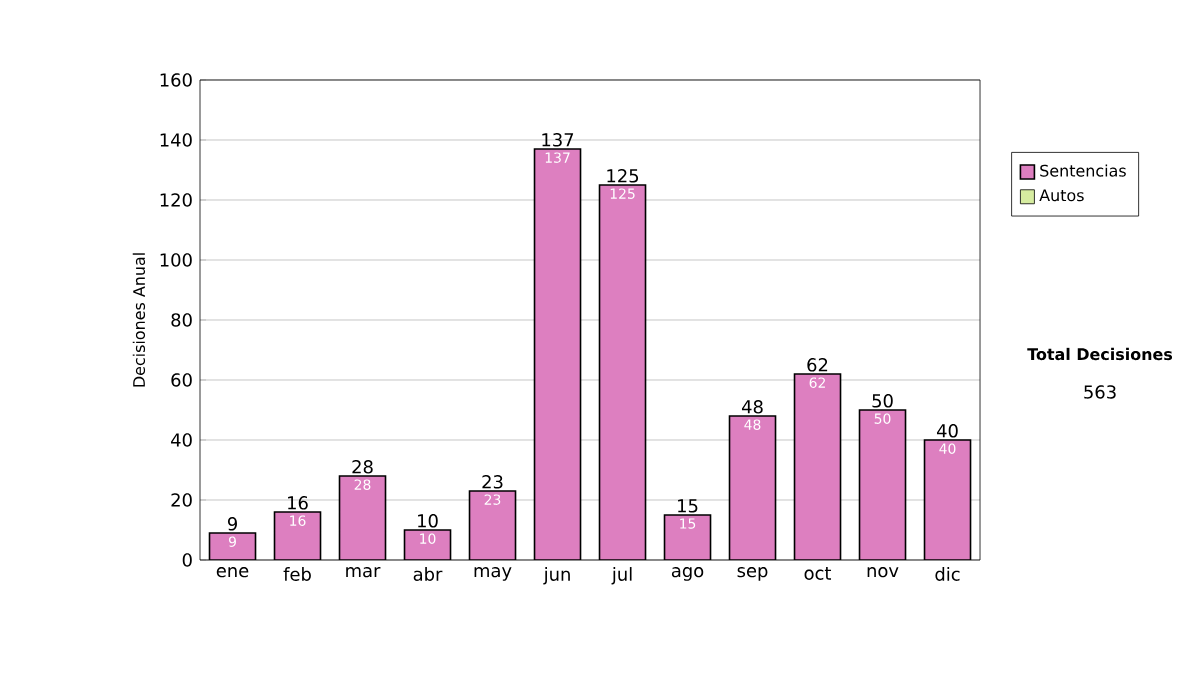  What do you see at coordinates (882, 401) in the screenshot?
I see `total-label: 50` at bounding box center [882, 401].